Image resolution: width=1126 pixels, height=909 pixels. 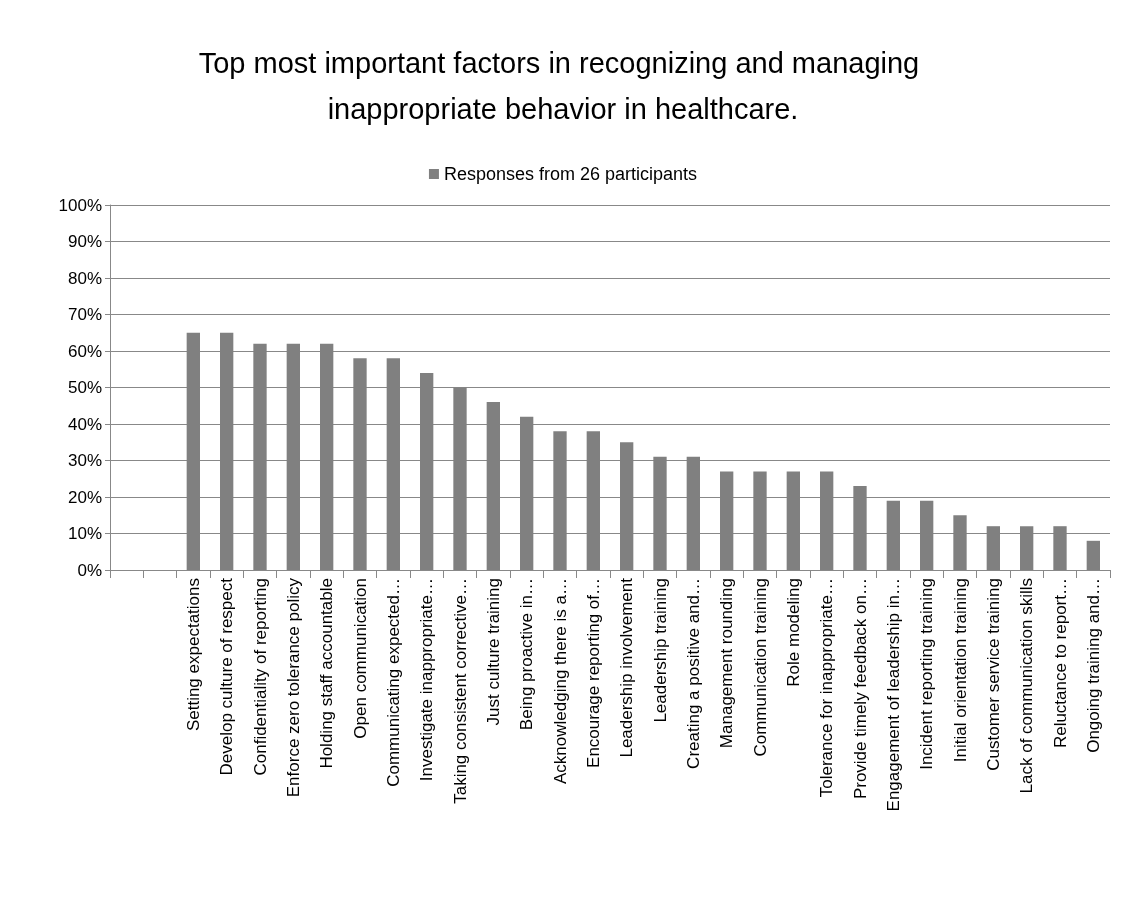 I want to click on y-tick-label: 40%, so click(x=84, y=424).